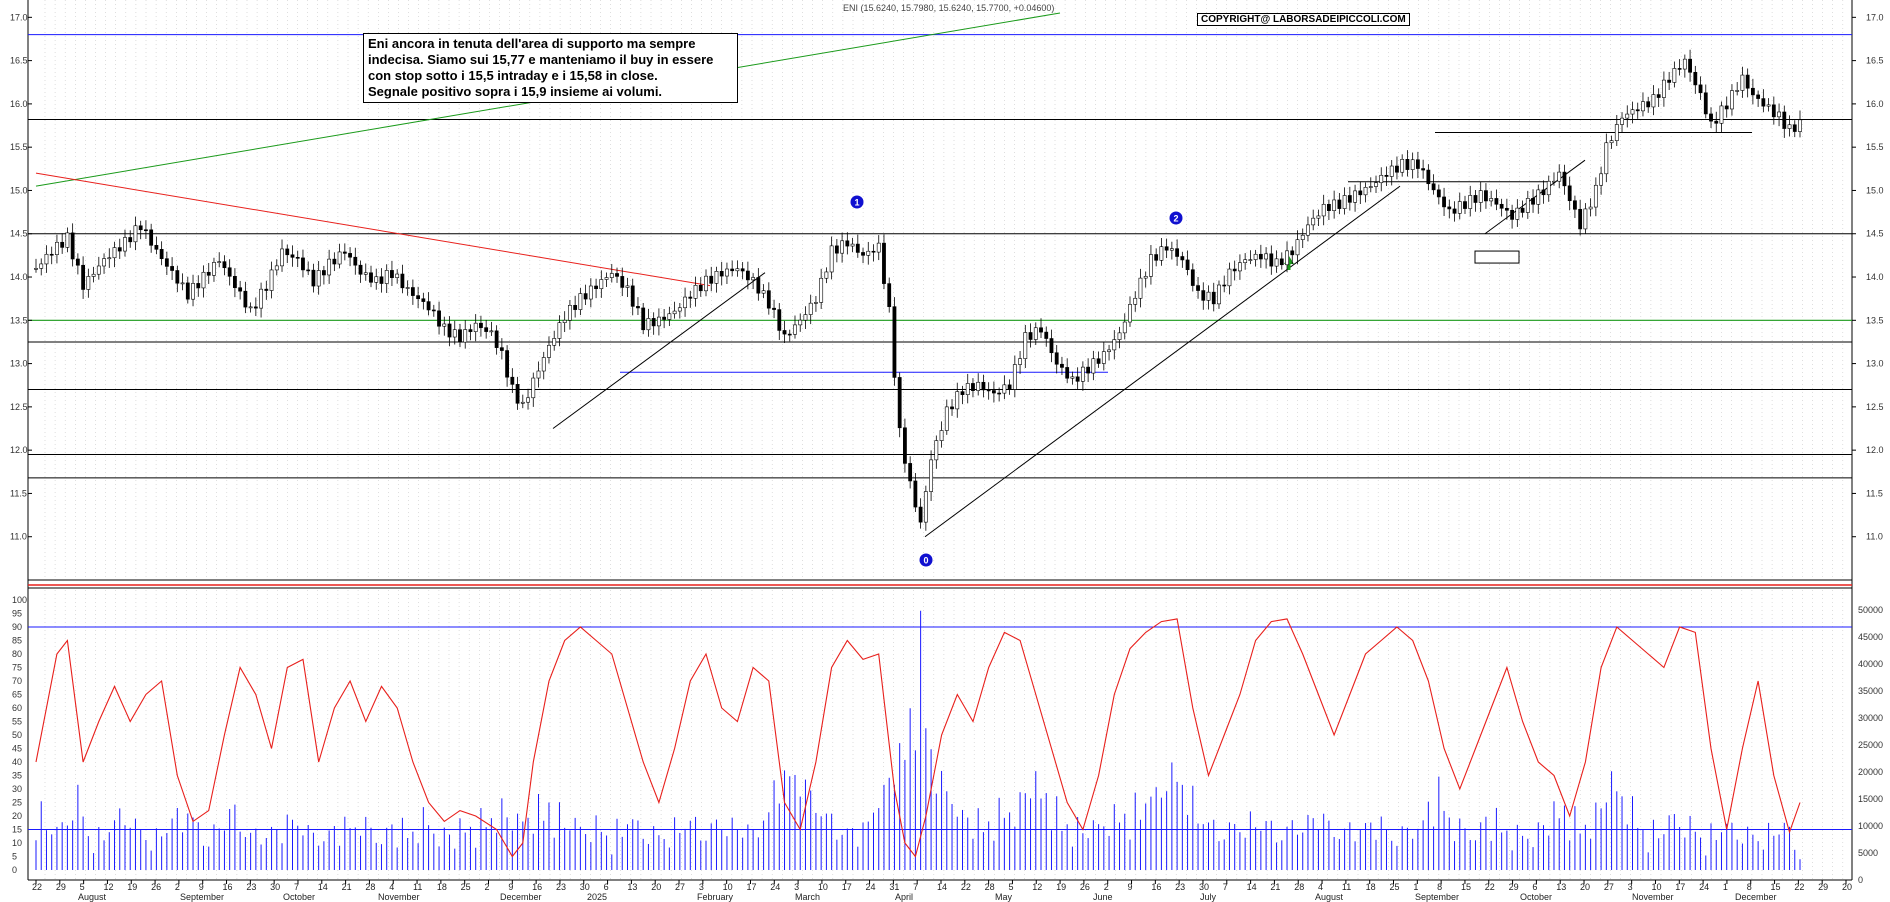 This screenshot has width=1890, height=902. What do you see at coordinates (1103, 897) in the screenshot?
I see `month-label: June` at bounding box center [1103, 897].